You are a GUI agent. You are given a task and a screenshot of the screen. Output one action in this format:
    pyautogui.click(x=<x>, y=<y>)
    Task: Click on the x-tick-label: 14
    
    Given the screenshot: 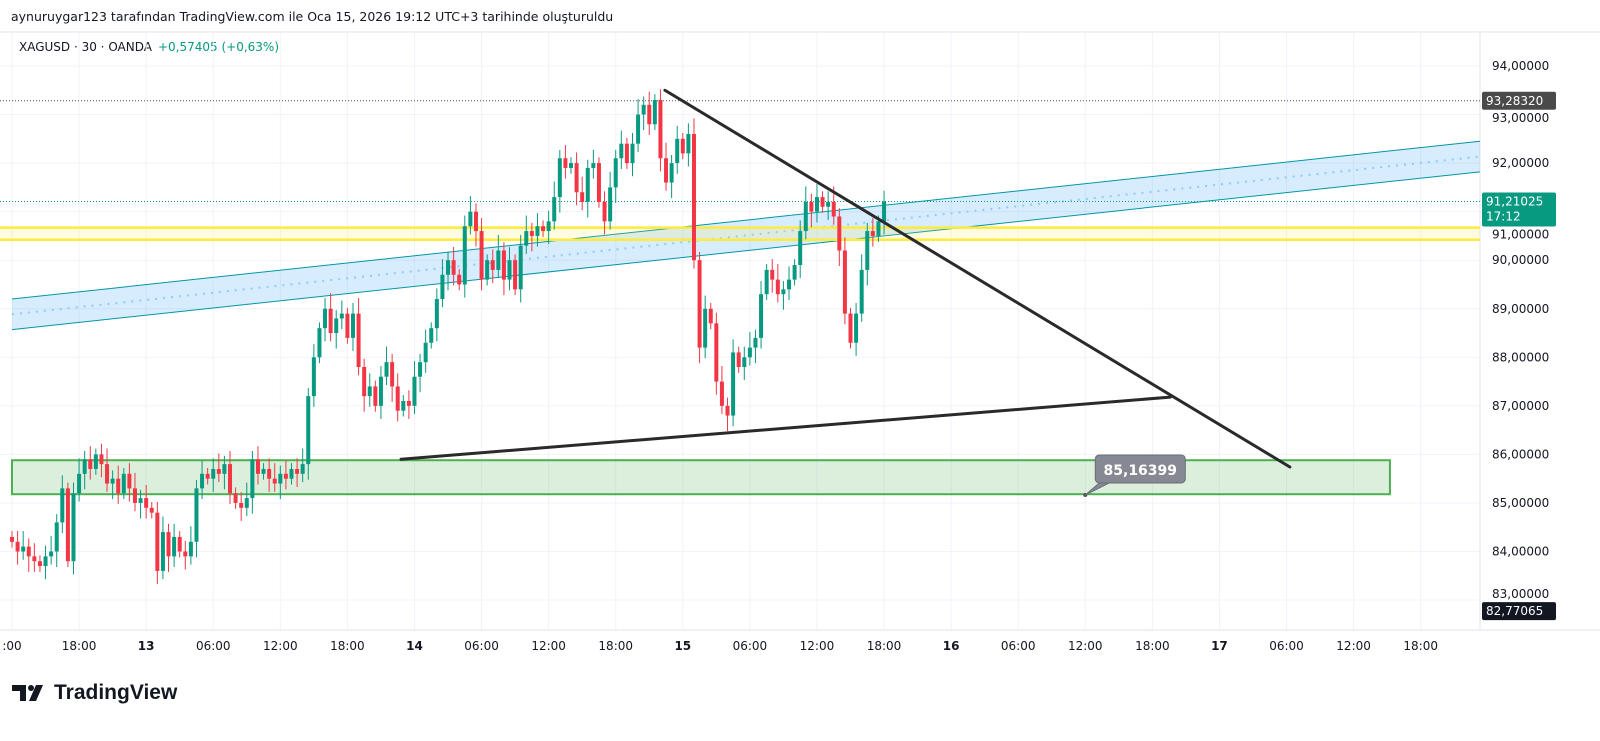 What is the action you would take?
    pyautogui.click(x=414, y=646)
    